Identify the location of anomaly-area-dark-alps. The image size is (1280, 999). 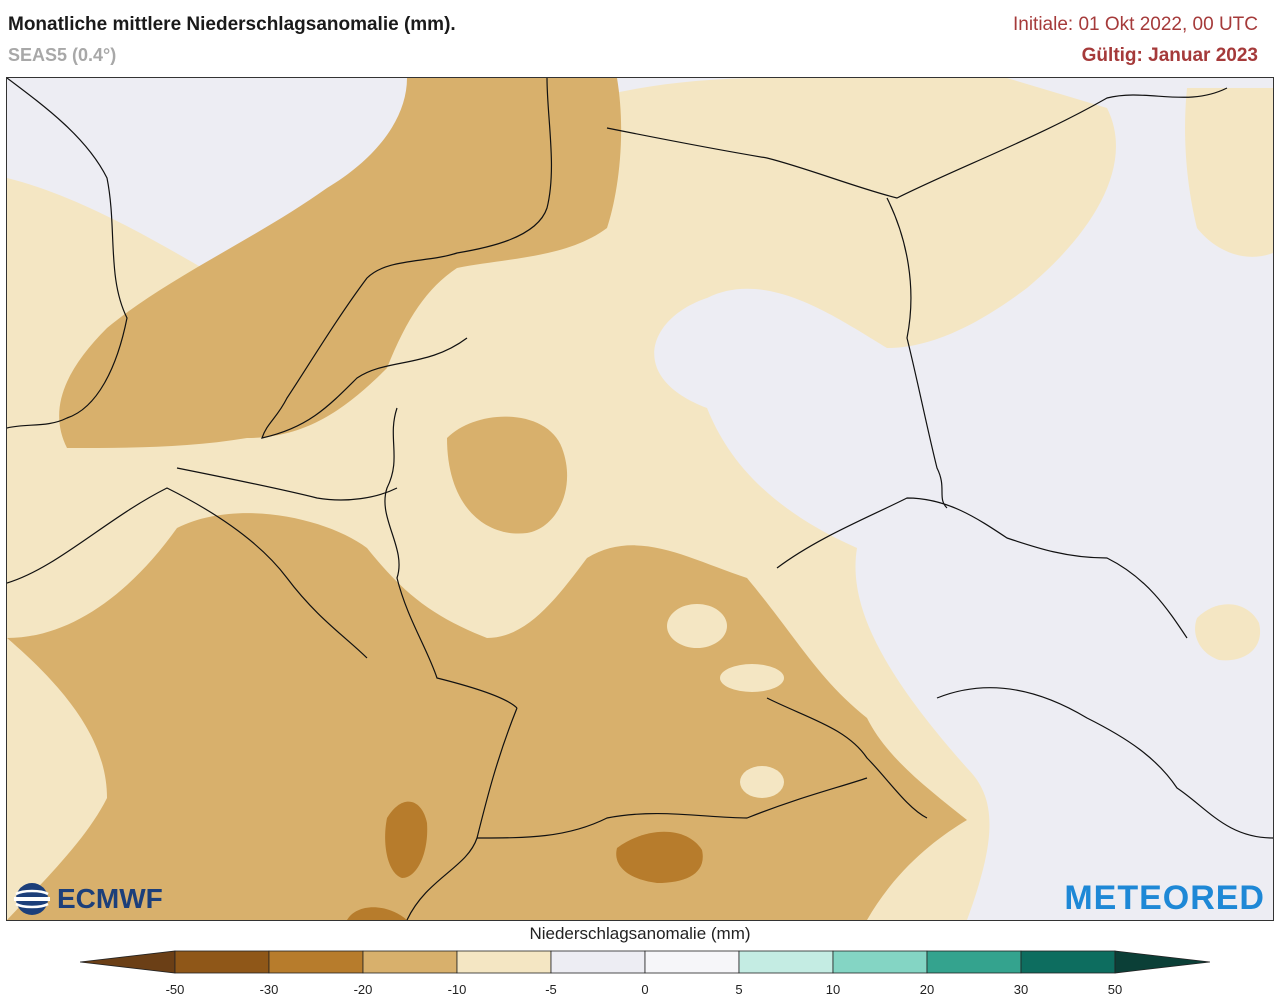
(659, 857).